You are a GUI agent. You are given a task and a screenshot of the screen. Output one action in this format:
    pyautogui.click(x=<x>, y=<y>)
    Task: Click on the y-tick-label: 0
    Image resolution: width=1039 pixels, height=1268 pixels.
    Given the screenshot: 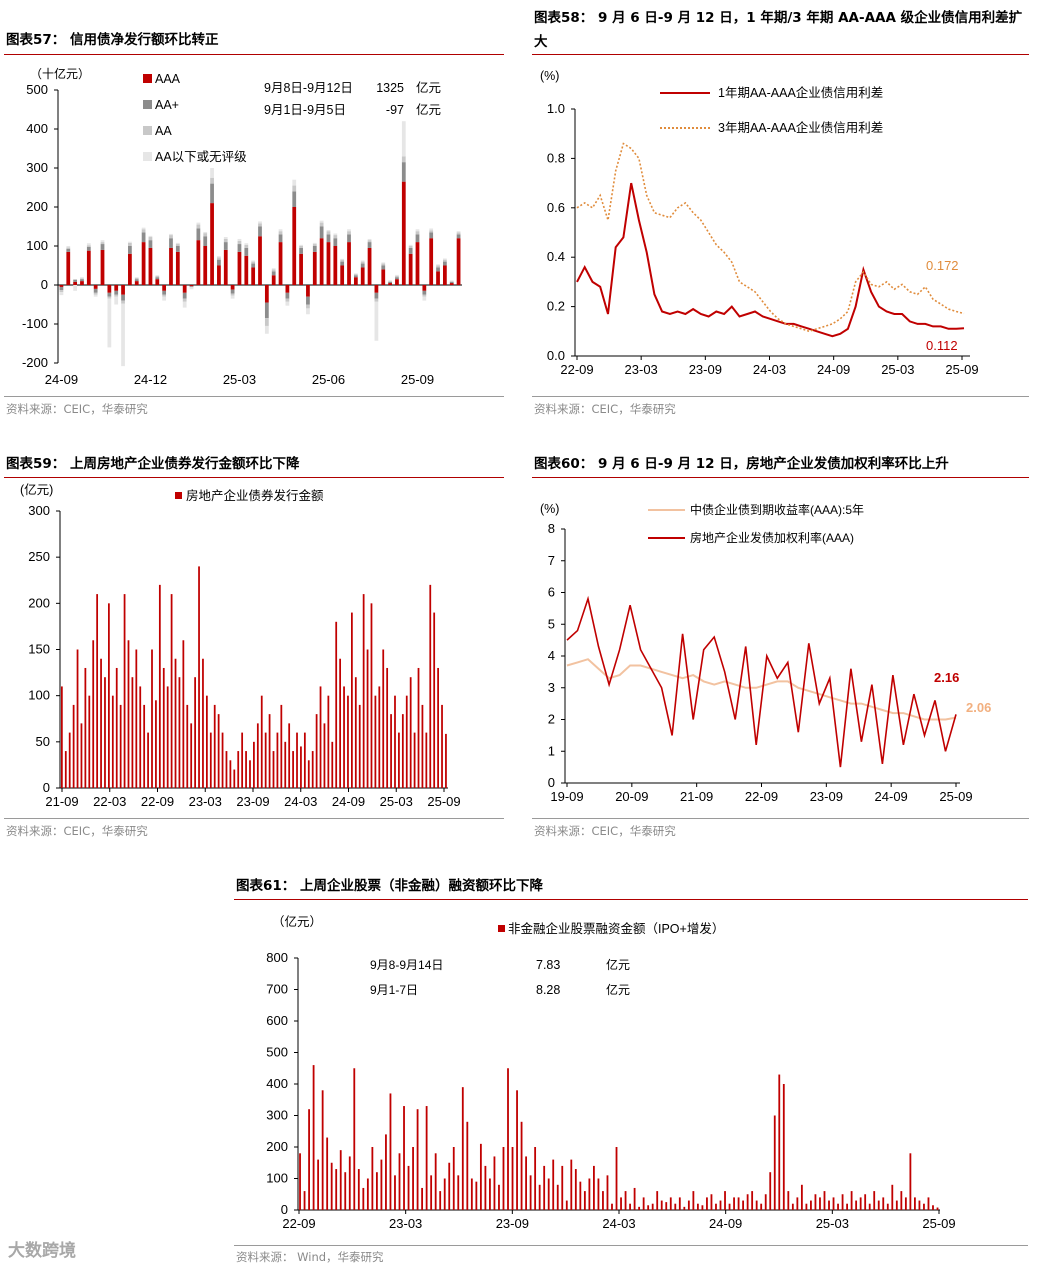 What is the action you would take?
    pyautogui.click(x=551, y=782)
    